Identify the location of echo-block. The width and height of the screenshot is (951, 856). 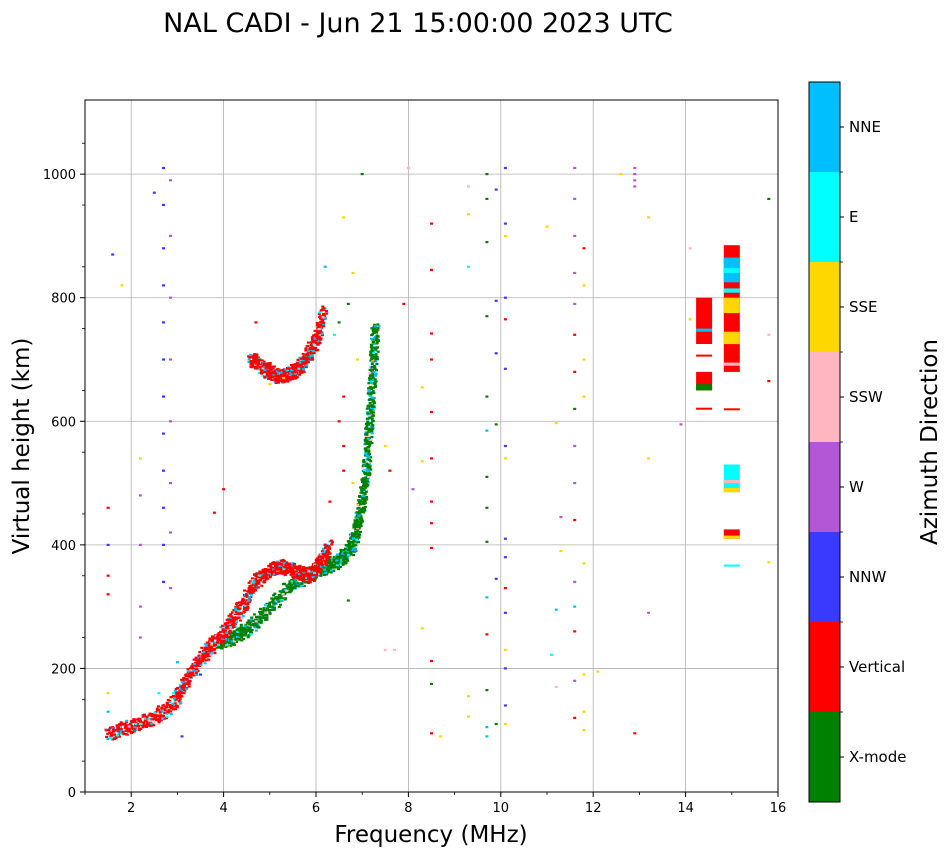
(731, 534).